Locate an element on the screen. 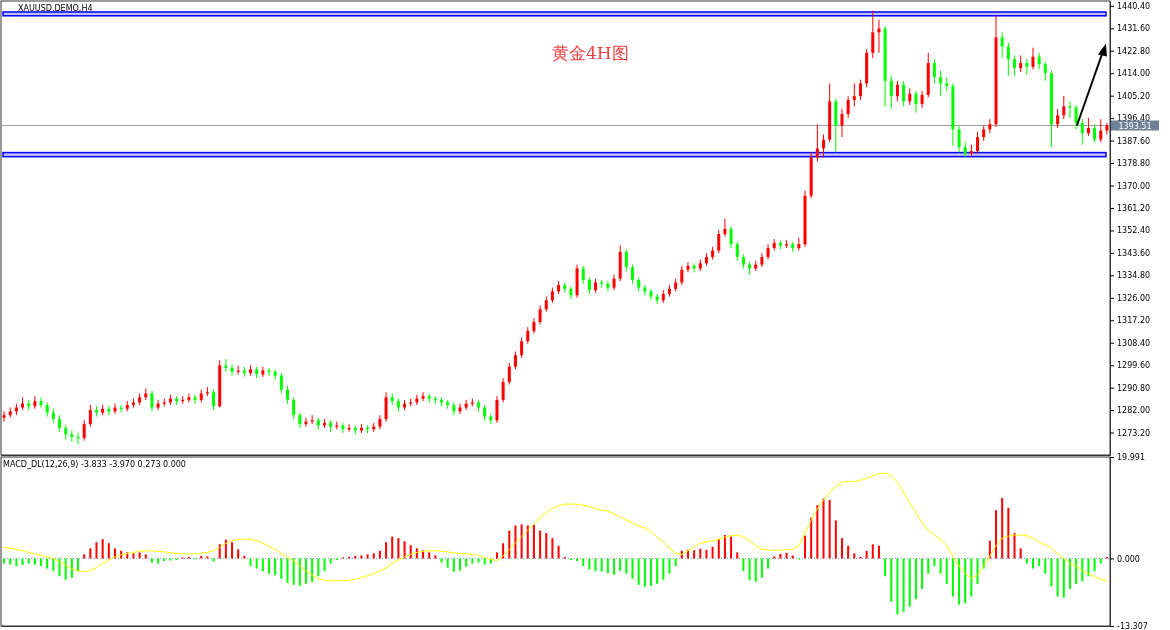 The image size is (1170, 630). y-tick-label: 1414.00 is located at coordinates (1134, 74).